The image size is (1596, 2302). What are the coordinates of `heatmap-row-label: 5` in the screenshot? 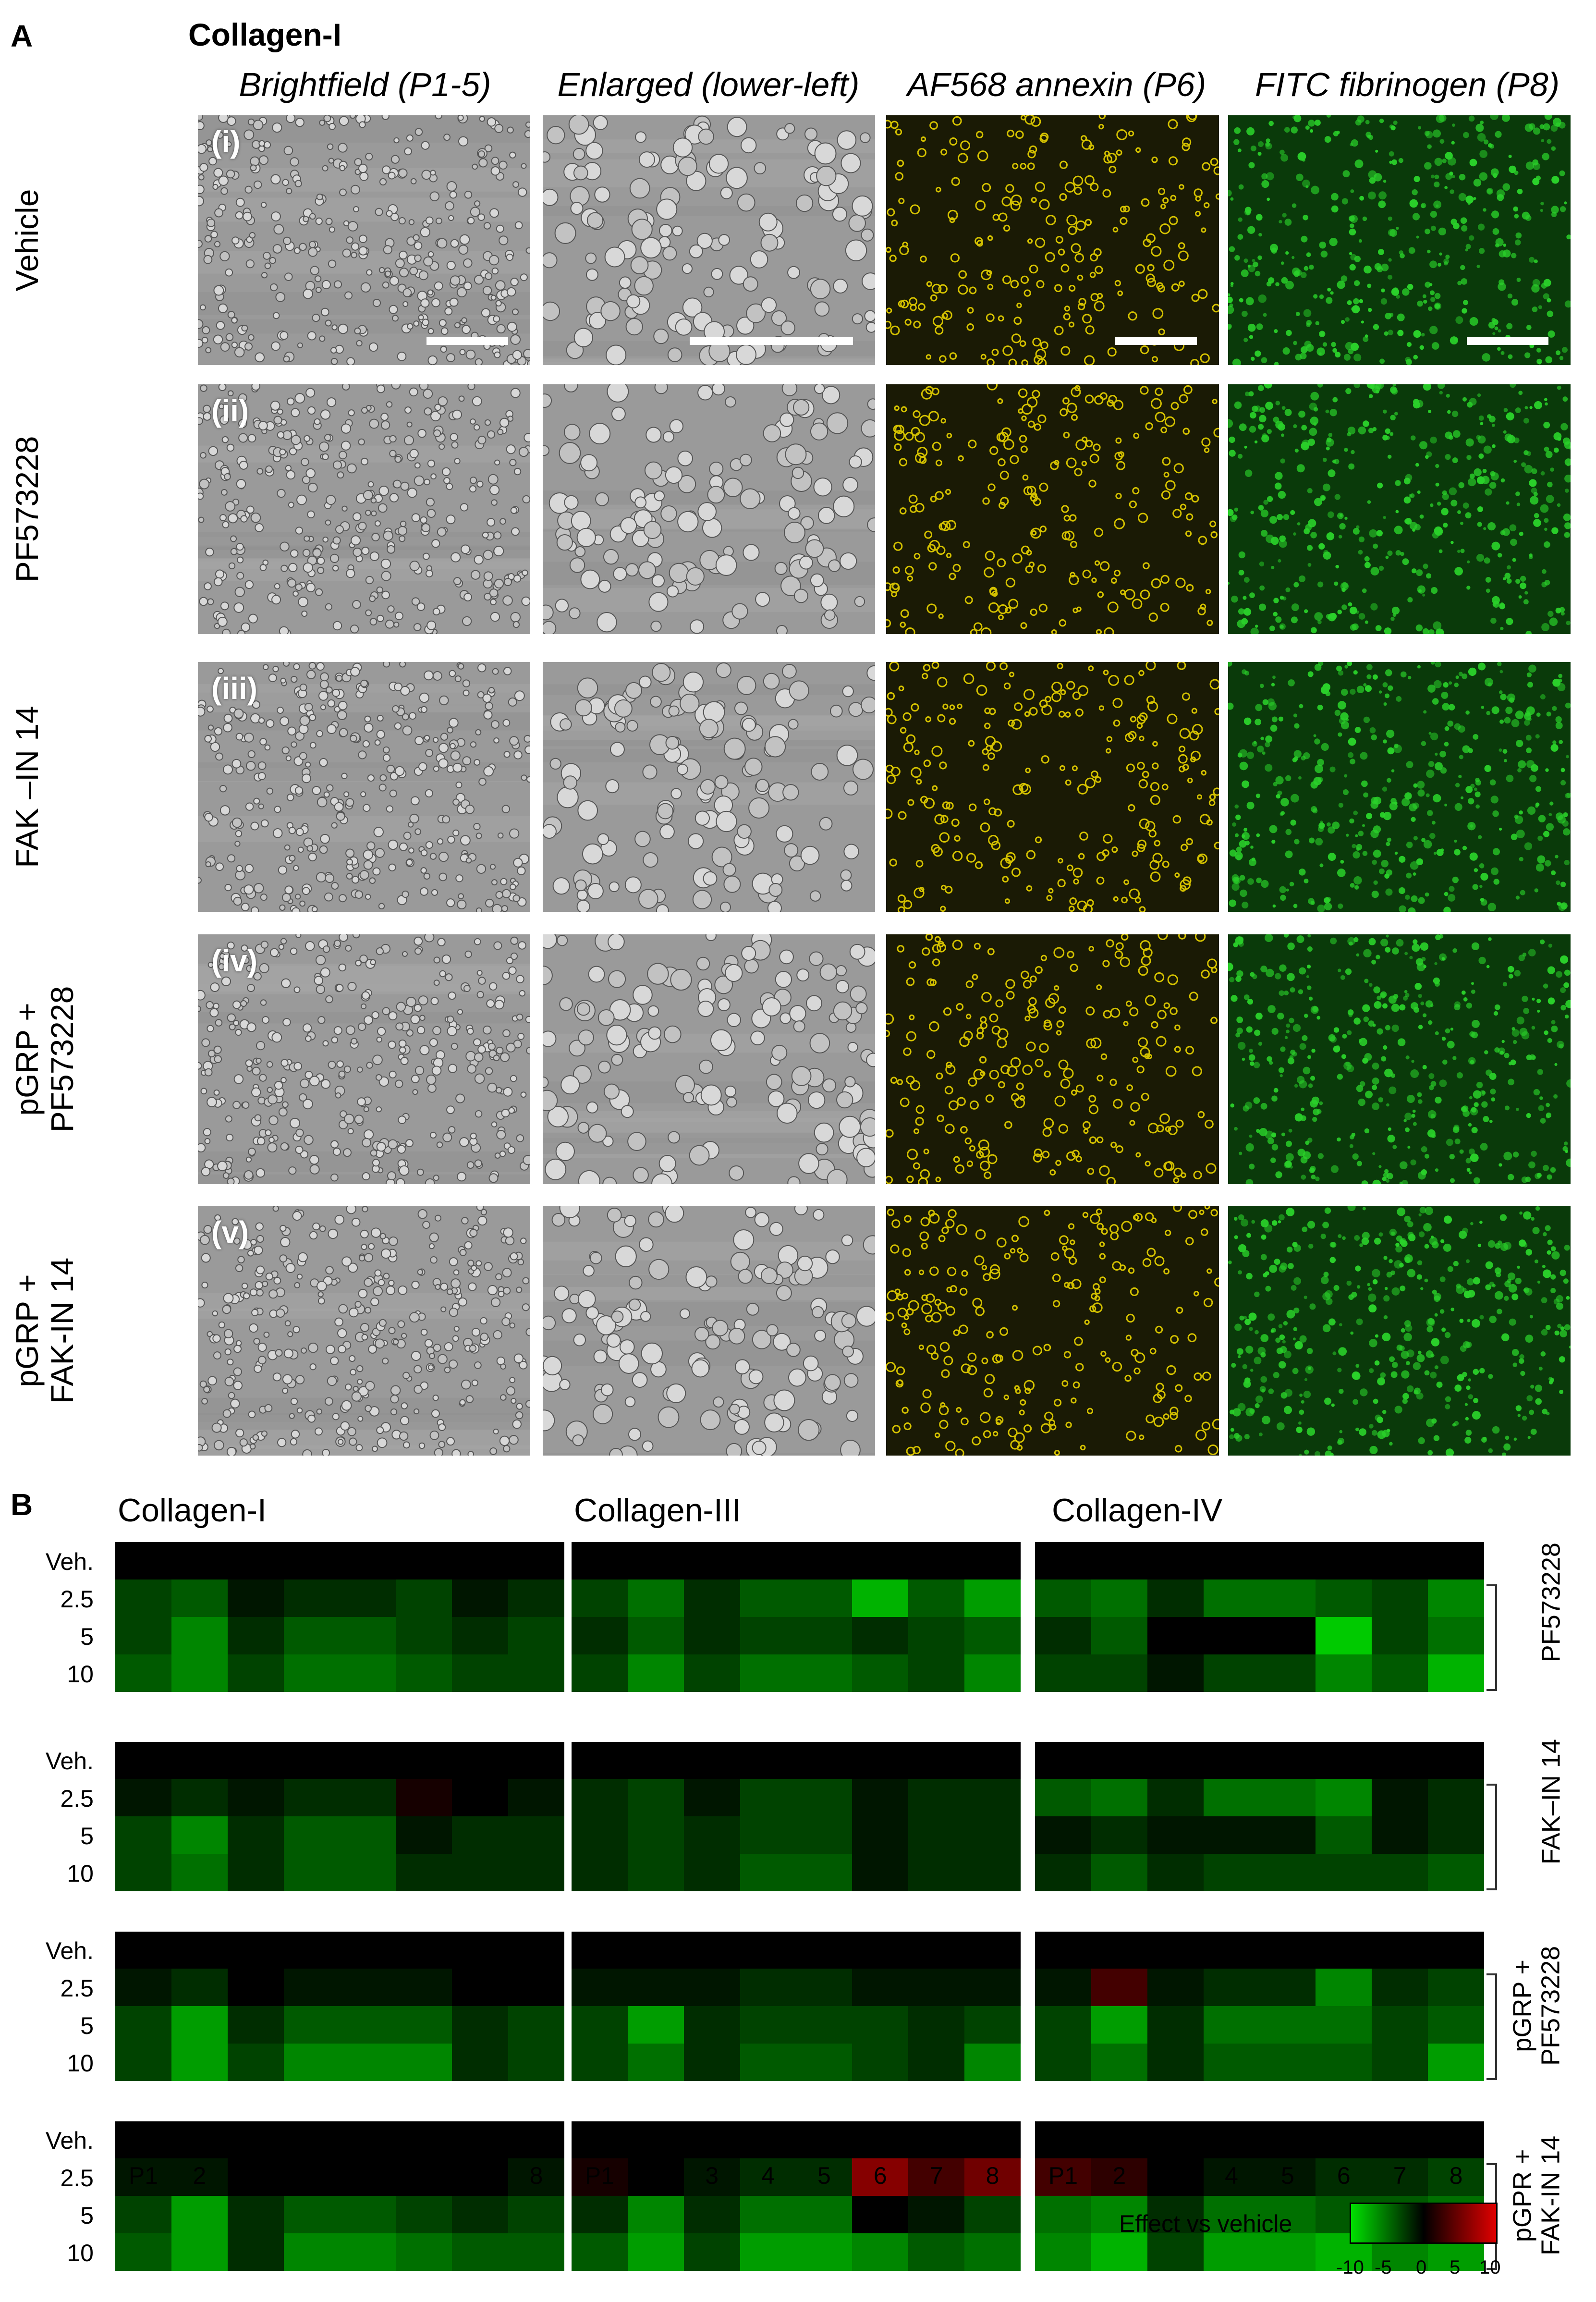 It's located at (87, 2026).